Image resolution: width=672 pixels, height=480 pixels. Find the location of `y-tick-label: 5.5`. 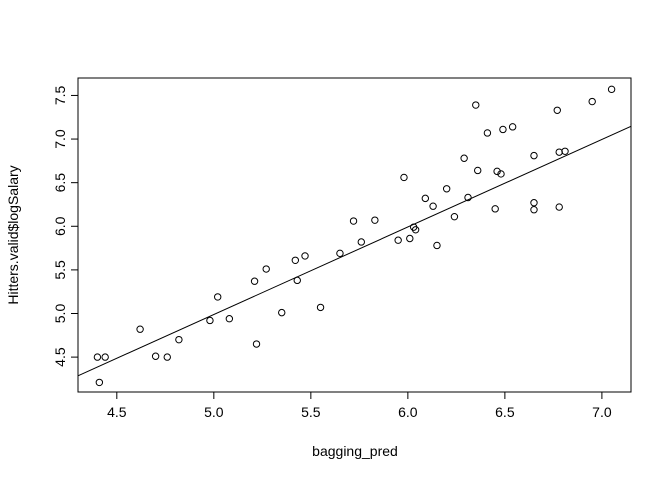

y-tick-label: 5.5 is located at coordinates (60, 270).